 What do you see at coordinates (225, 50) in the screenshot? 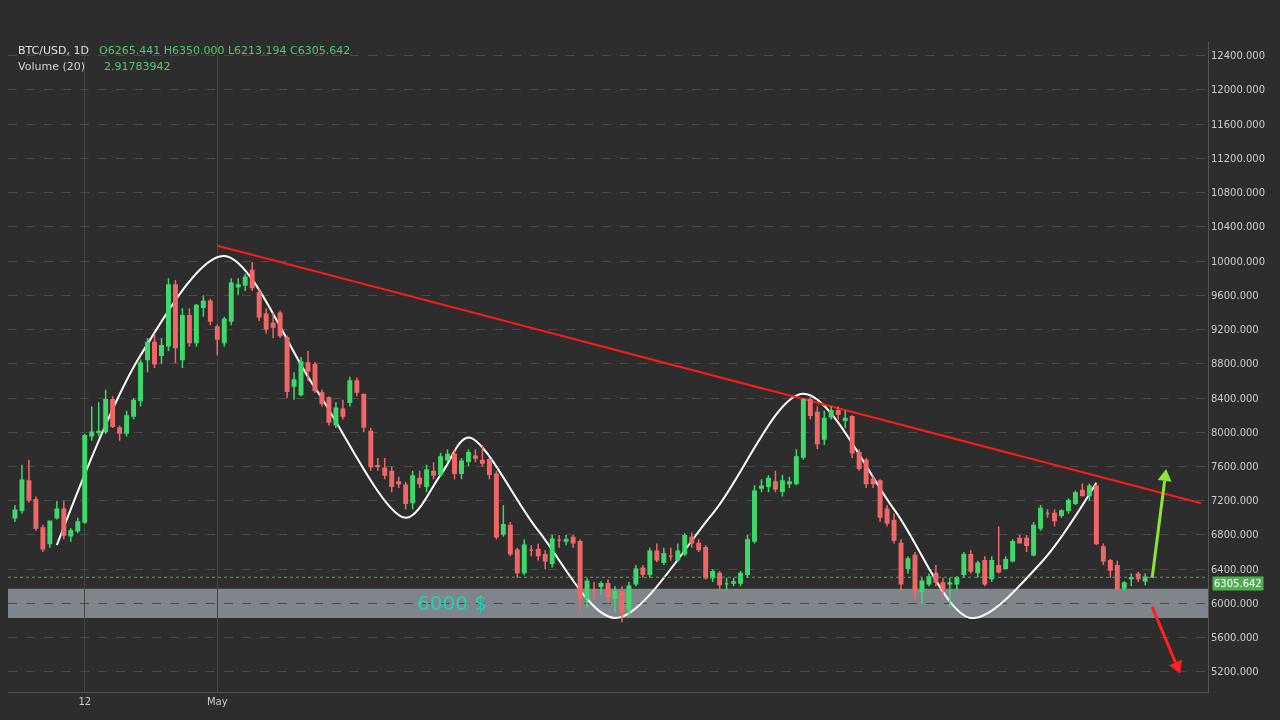
I see `annotation: O6265.441 H6350.000 L6213.194 C6305.642` at bounding box center [225, 50].